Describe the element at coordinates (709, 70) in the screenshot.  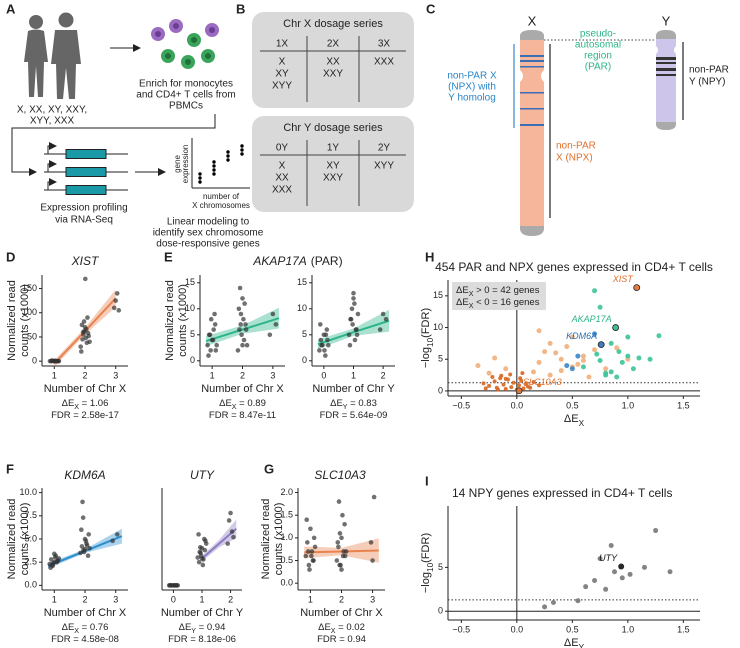
I see `npy-label: non-PAR` at that location.